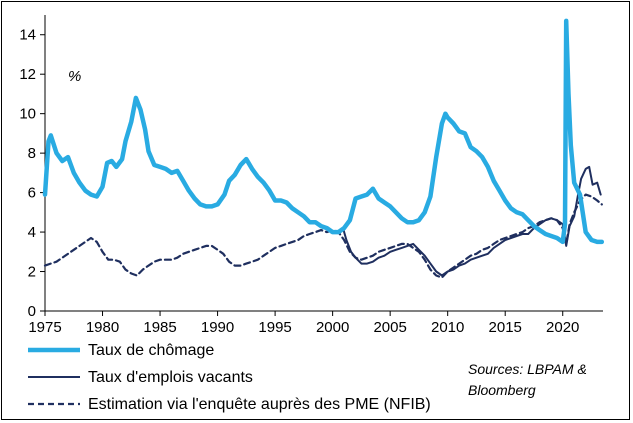 This screenshot has height=423, width=633. What do you see at coordinates (274, 327) in the screenshot?
I see `x-tick-label: 1995` at bounding box center [274, 327].